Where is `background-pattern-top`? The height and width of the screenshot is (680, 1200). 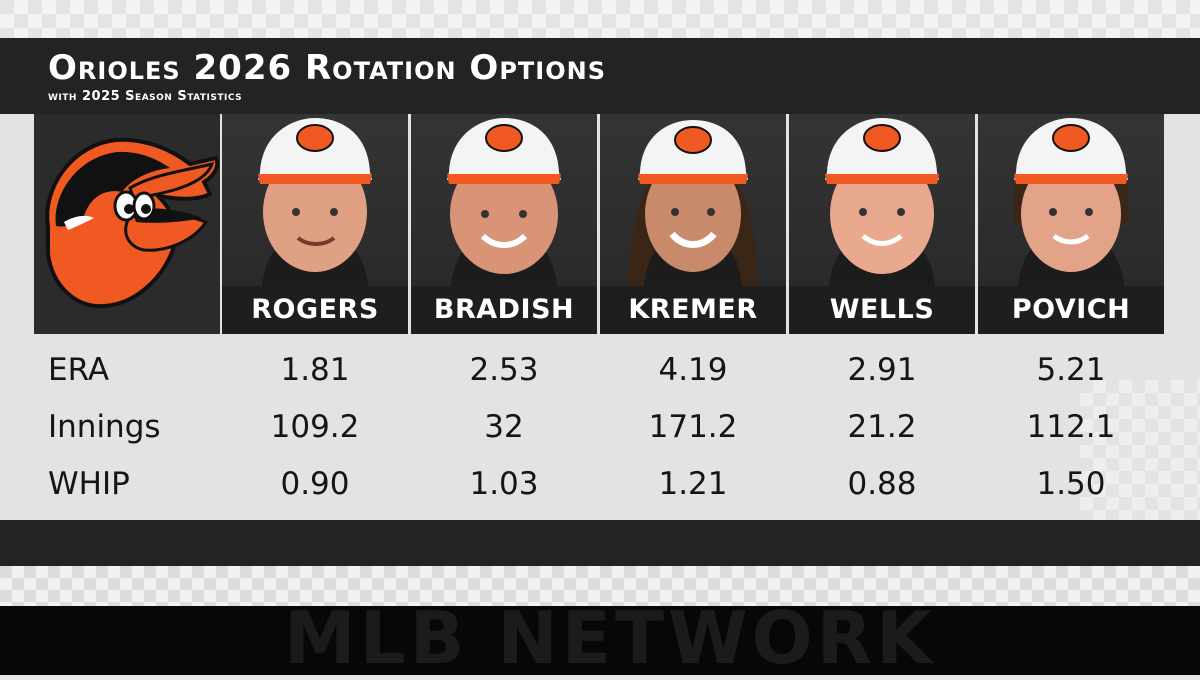
background-pattern-top is located at coordinates (600, 20).